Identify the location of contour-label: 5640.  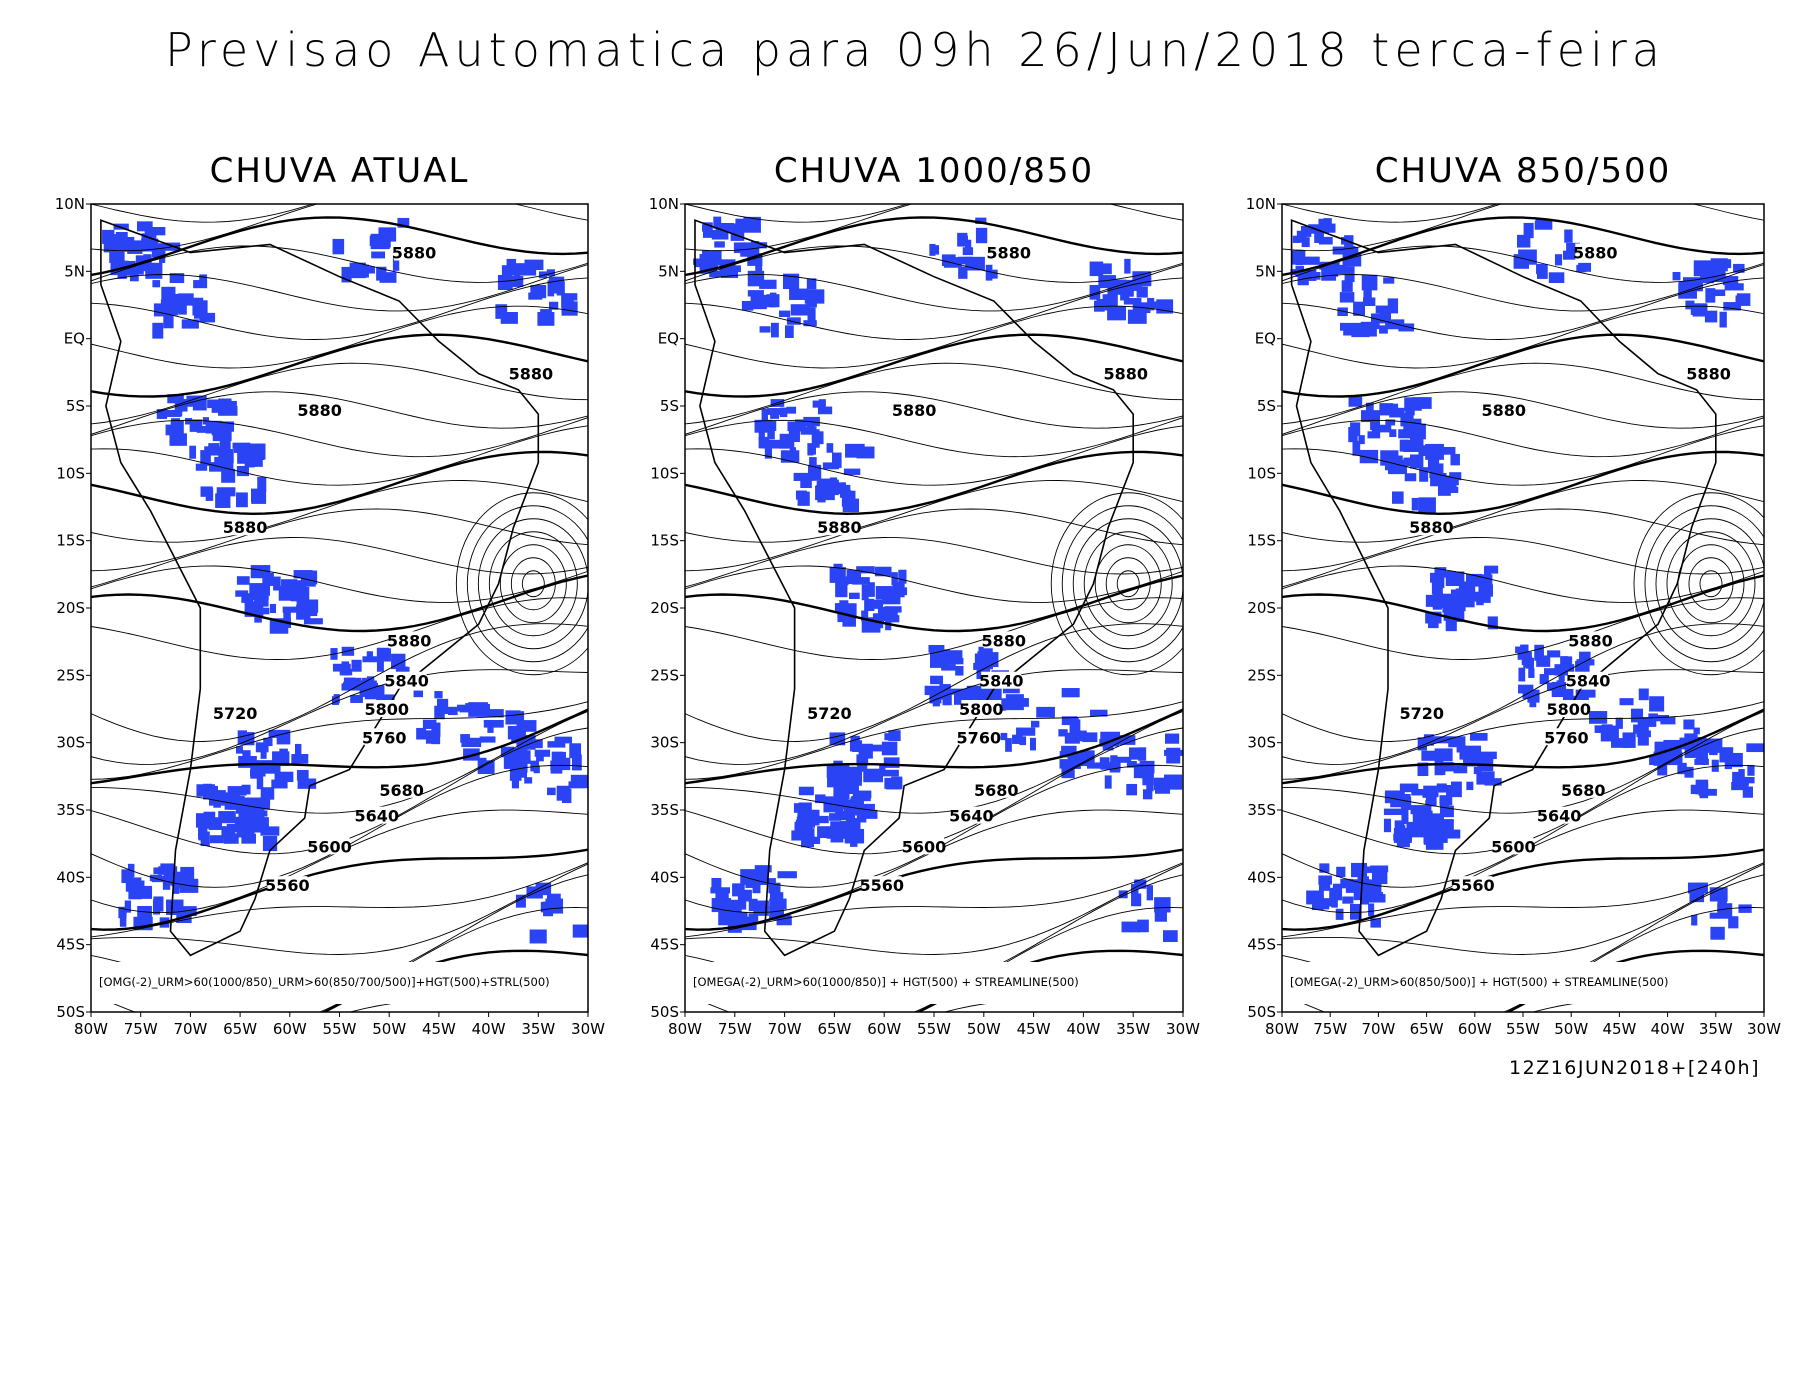
(971, 816).